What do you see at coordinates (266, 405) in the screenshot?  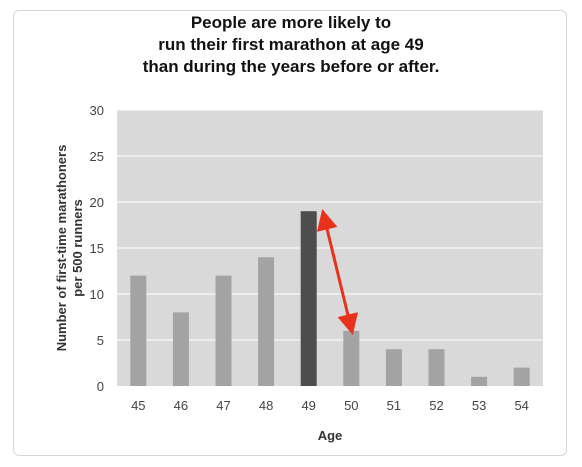 I see `x-tick-label: 48` at bounding box center [266, 405].